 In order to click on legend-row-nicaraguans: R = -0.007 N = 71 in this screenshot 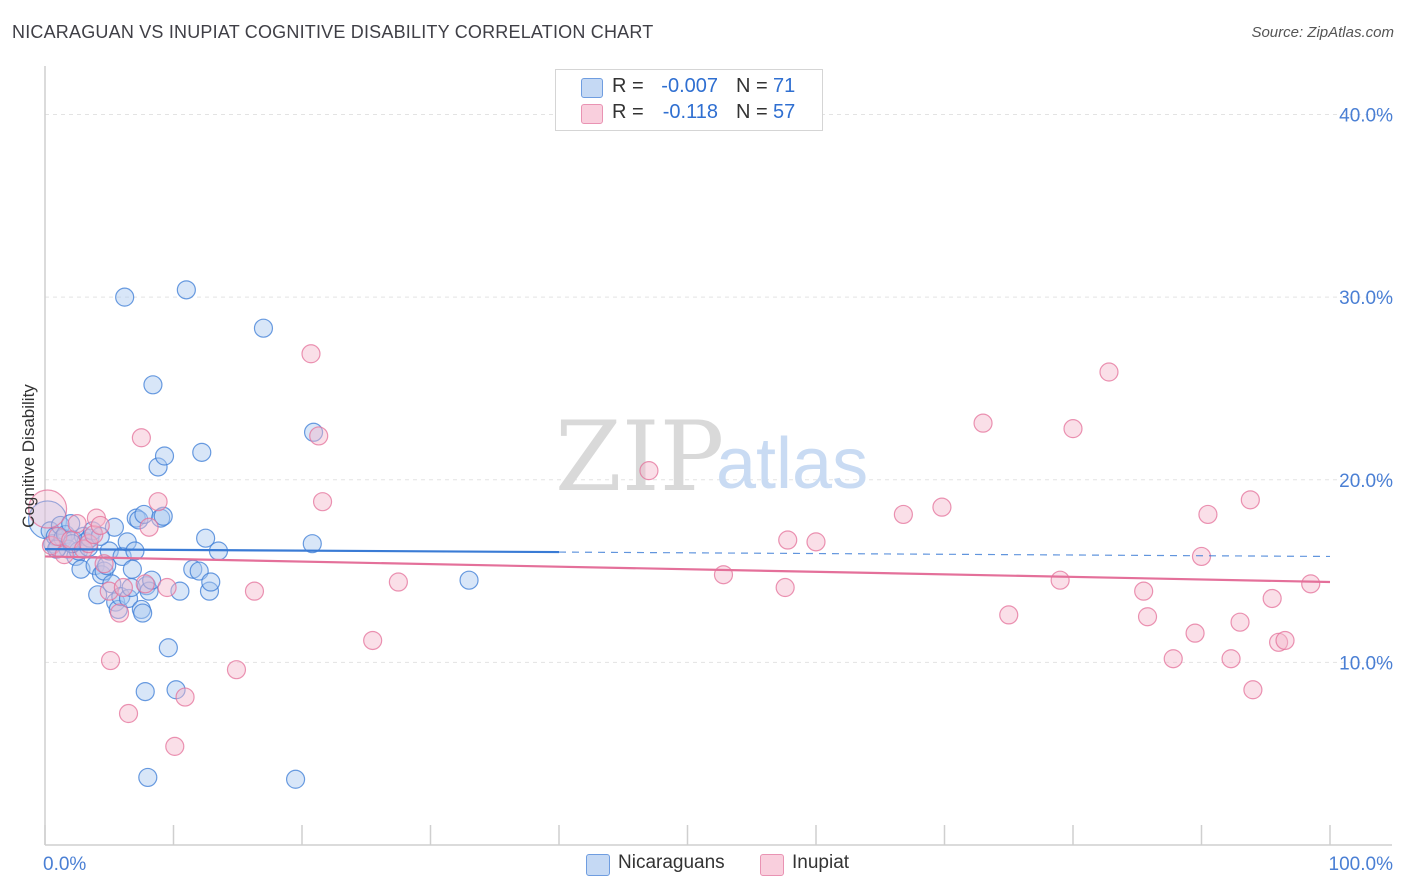, I will do `click(689, 88)`.